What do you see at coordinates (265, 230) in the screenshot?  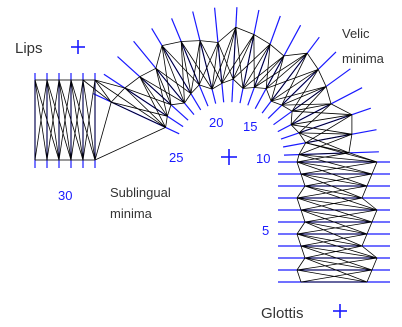 I see `gridline-number-5: 5` at bounding box center [265, 230].